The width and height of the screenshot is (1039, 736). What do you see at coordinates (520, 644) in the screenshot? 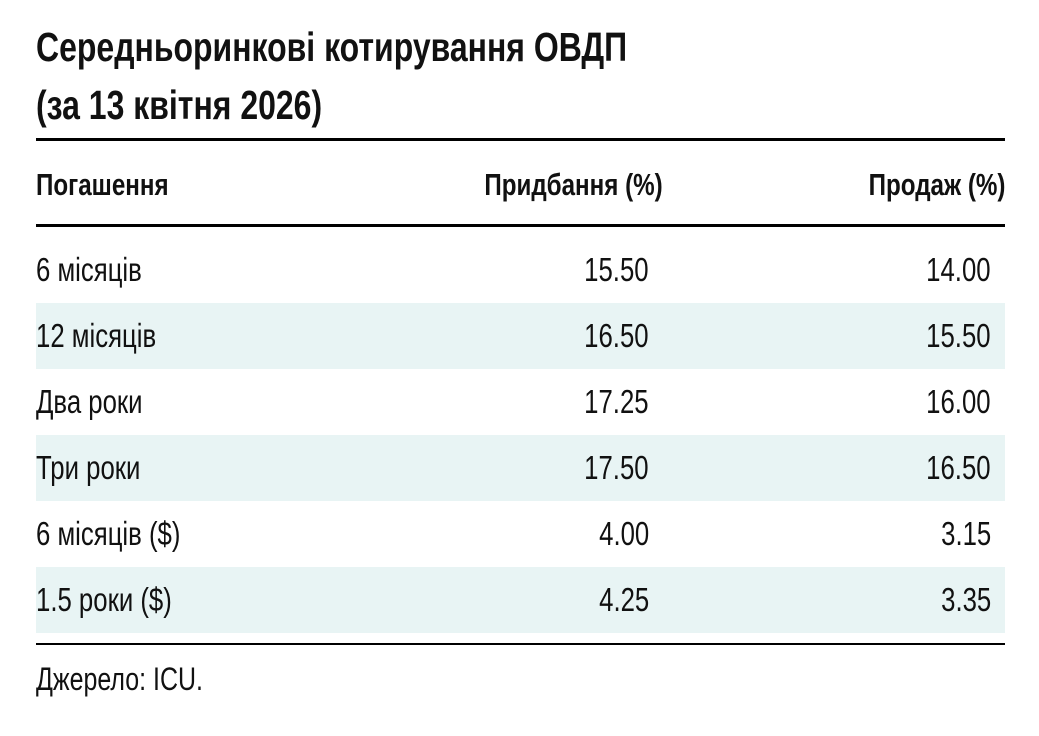
I see `bottom-rule` at bounding box center [520, 644].